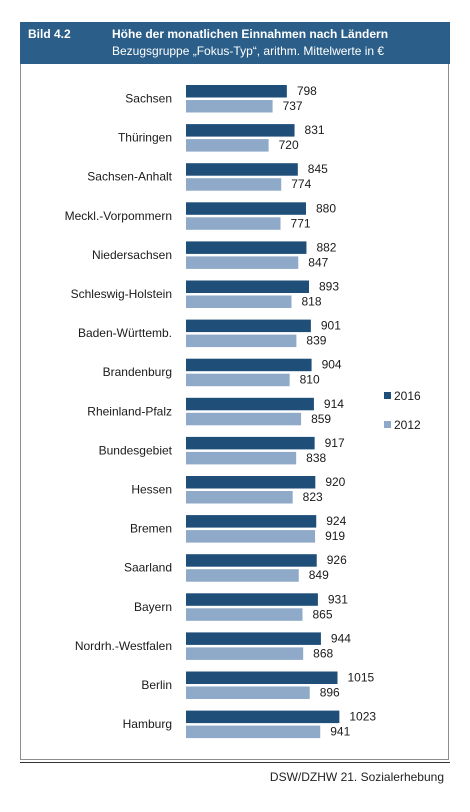 Image resolution: width=470 pixels, height=812 pixels. What do you see at coordinates (151, 529) in the screenshot?
I see `category-label: Bremen` at bounding box center [151, 529].